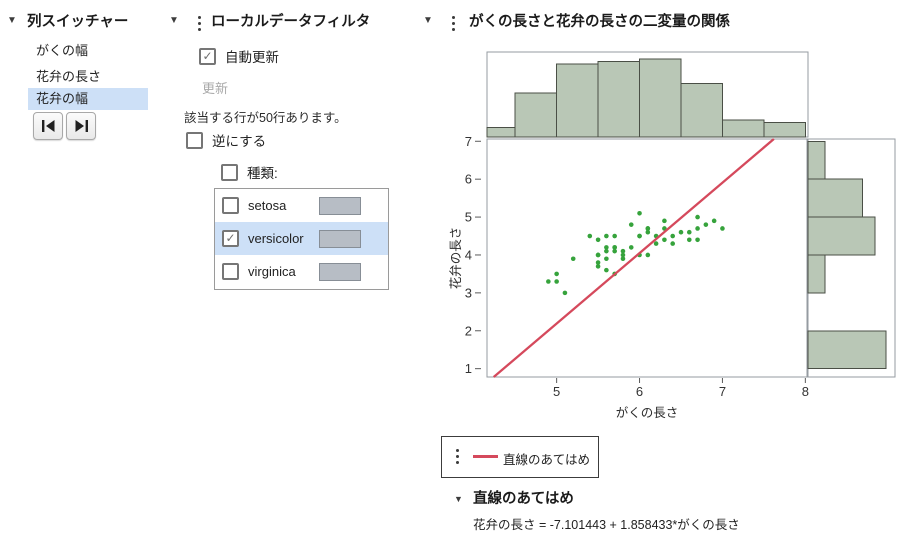  I want to click on bivariate-disclosure-icon: ▼, so click(428, 20).